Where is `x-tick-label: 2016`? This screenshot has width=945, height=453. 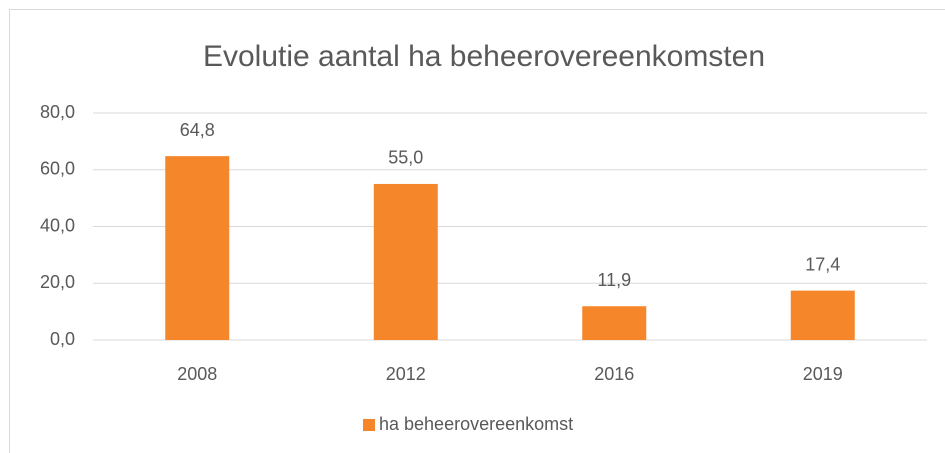
x-tick-label: 2016 is located at coordinates (614, 374).